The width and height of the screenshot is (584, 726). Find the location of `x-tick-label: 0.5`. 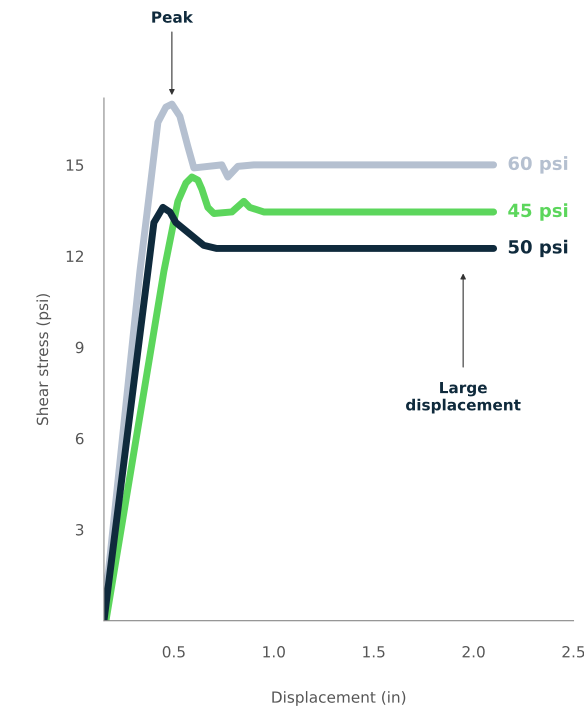

x-tick-label: 0.5 is located at coordinates (173, 652).